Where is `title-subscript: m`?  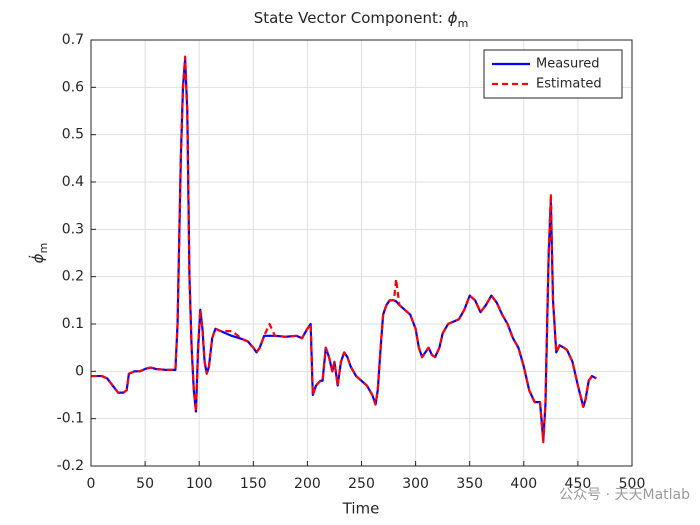 title-subscript: m is located at coordinates (463, 23).